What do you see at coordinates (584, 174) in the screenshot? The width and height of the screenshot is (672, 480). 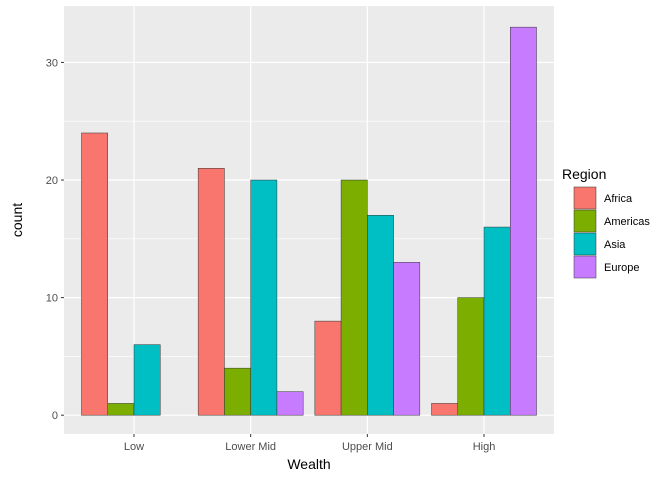 I see `legend-title: Region` at bounding box center [584, 174].